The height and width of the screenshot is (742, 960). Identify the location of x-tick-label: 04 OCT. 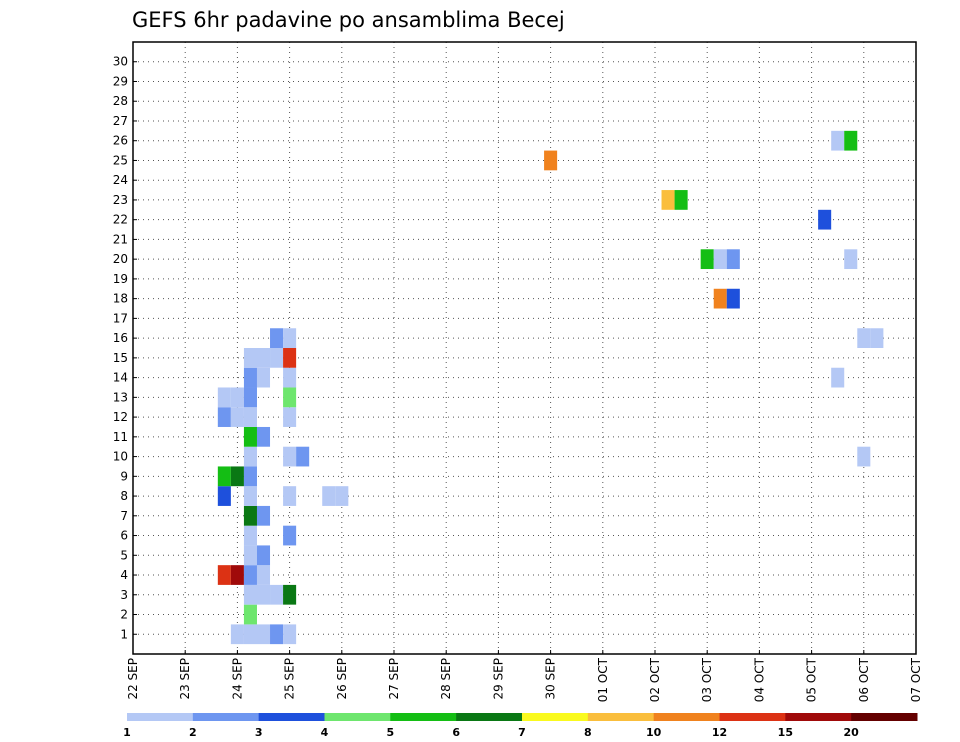
(759, 679).